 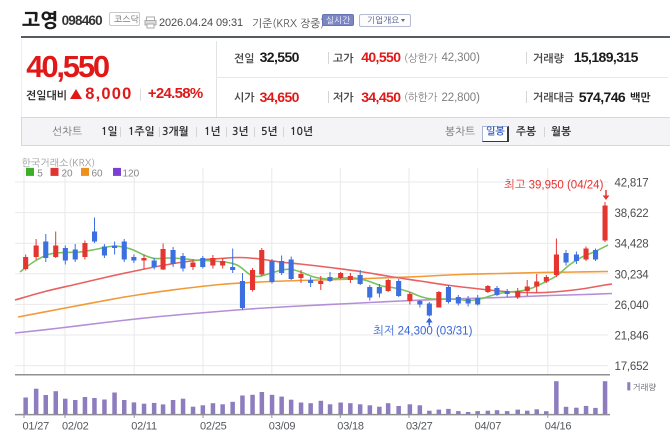 I want to click on svg-text: 04/16, so click(x=558, y=427).